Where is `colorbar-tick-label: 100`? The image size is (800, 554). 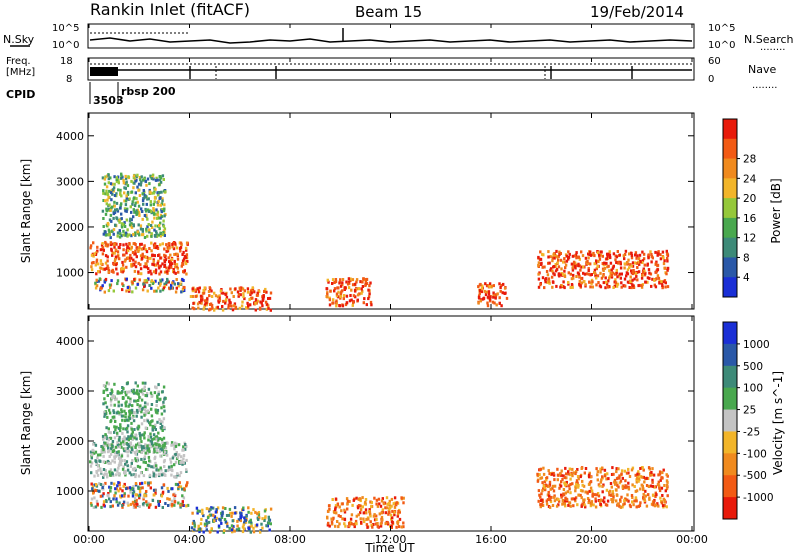 colorbar-tick-label: 100 is located at coordinates (753, 389).